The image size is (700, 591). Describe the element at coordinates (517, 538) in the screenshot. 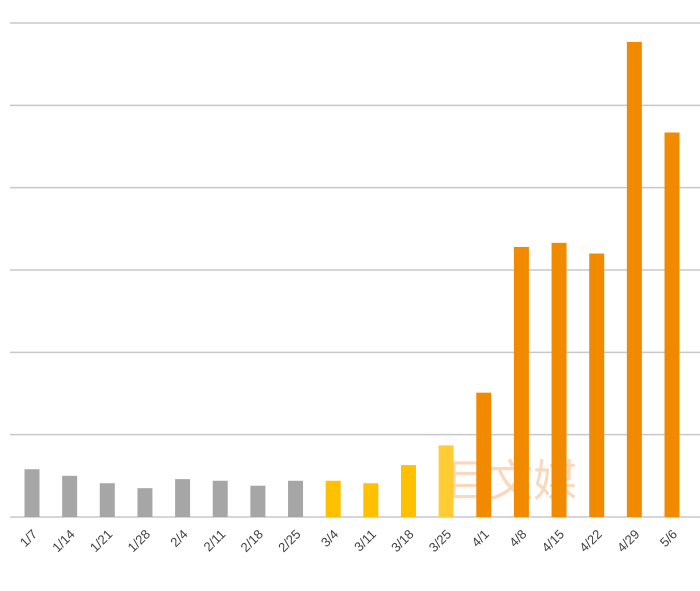

I see `x-tick-label: 4/8` at that location.